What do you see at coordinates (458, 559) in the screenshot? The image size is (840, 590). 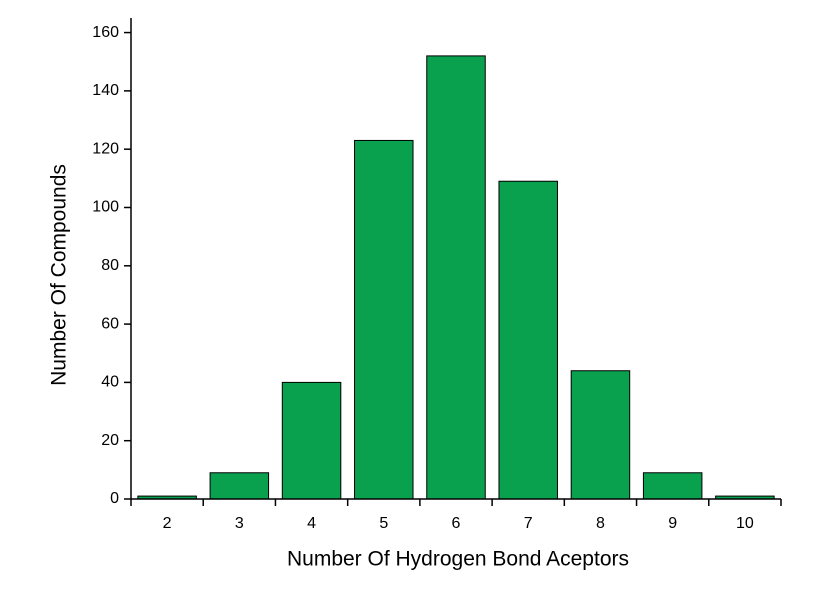 I see `x-axis-label: Number Of Hydrogen Bond Aceptors` at bounding box center [458, 559].